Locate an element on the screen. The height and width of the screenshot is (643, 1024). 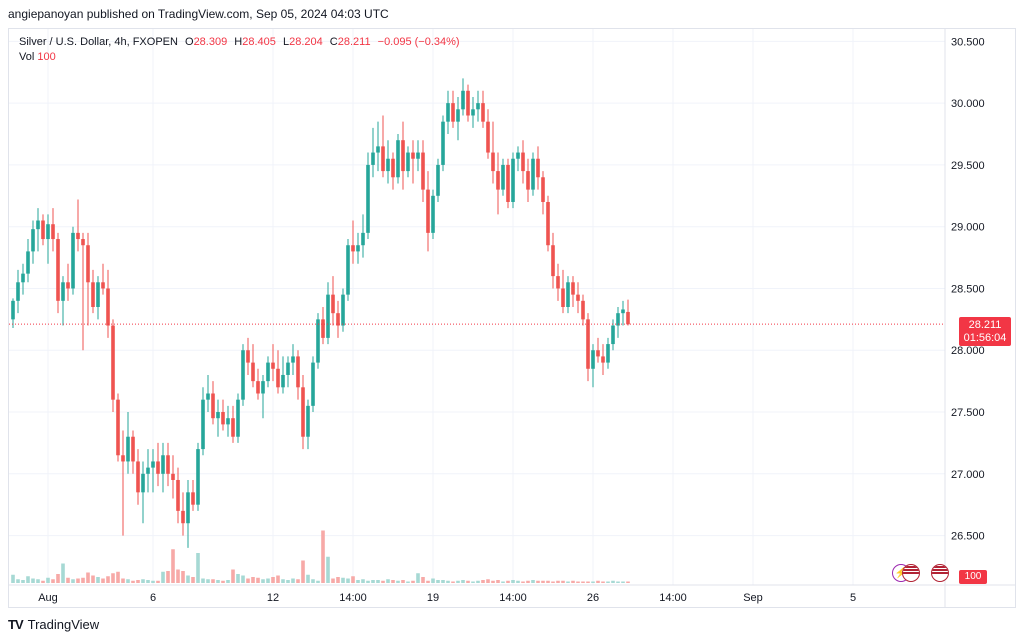
y-tick-label: 30.500 is located at coordinates (968, 42).